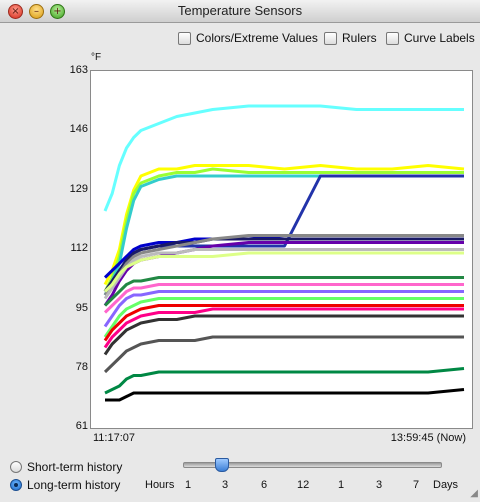  I want to click on y-tick-label: 112, so click(79, 248).